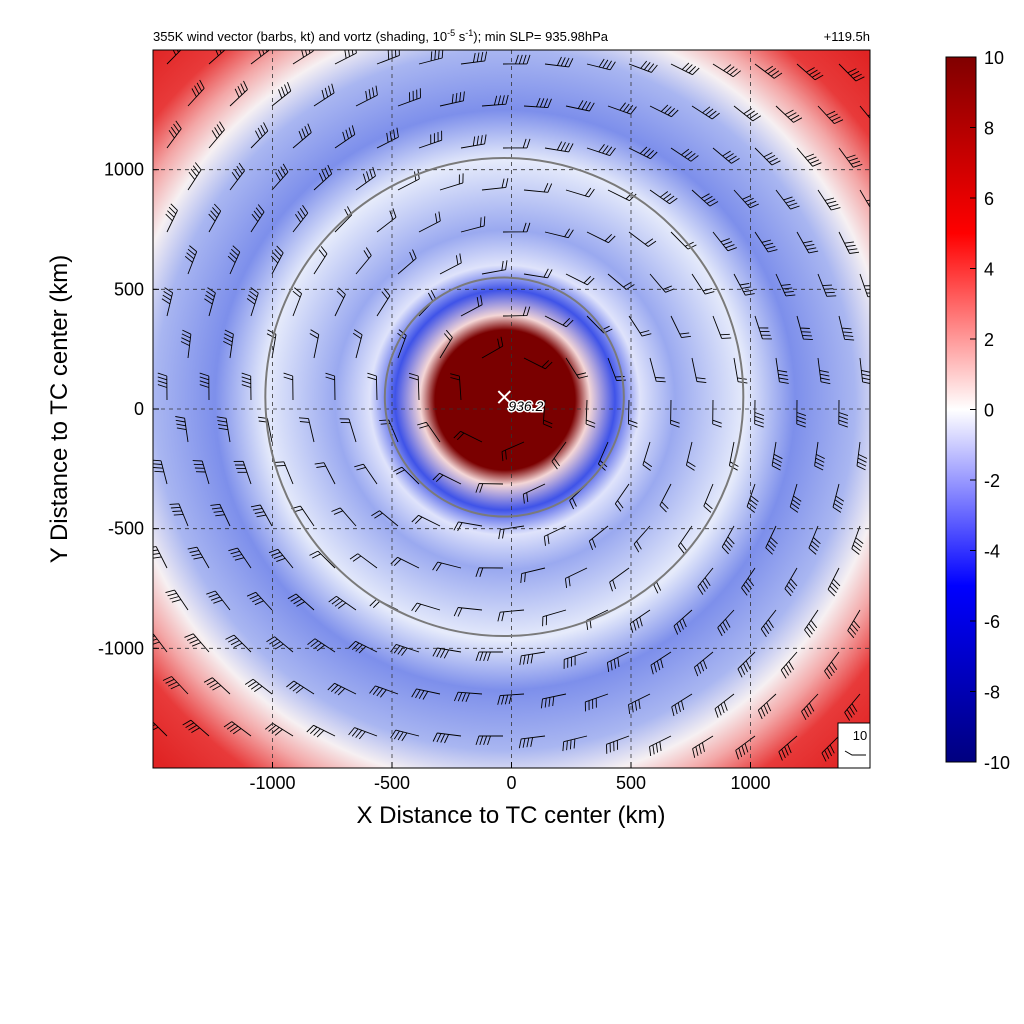  Describe the element at coordinates (989, 411) in the screenshot. I see `colorbar-tick-label: 0` at that location.